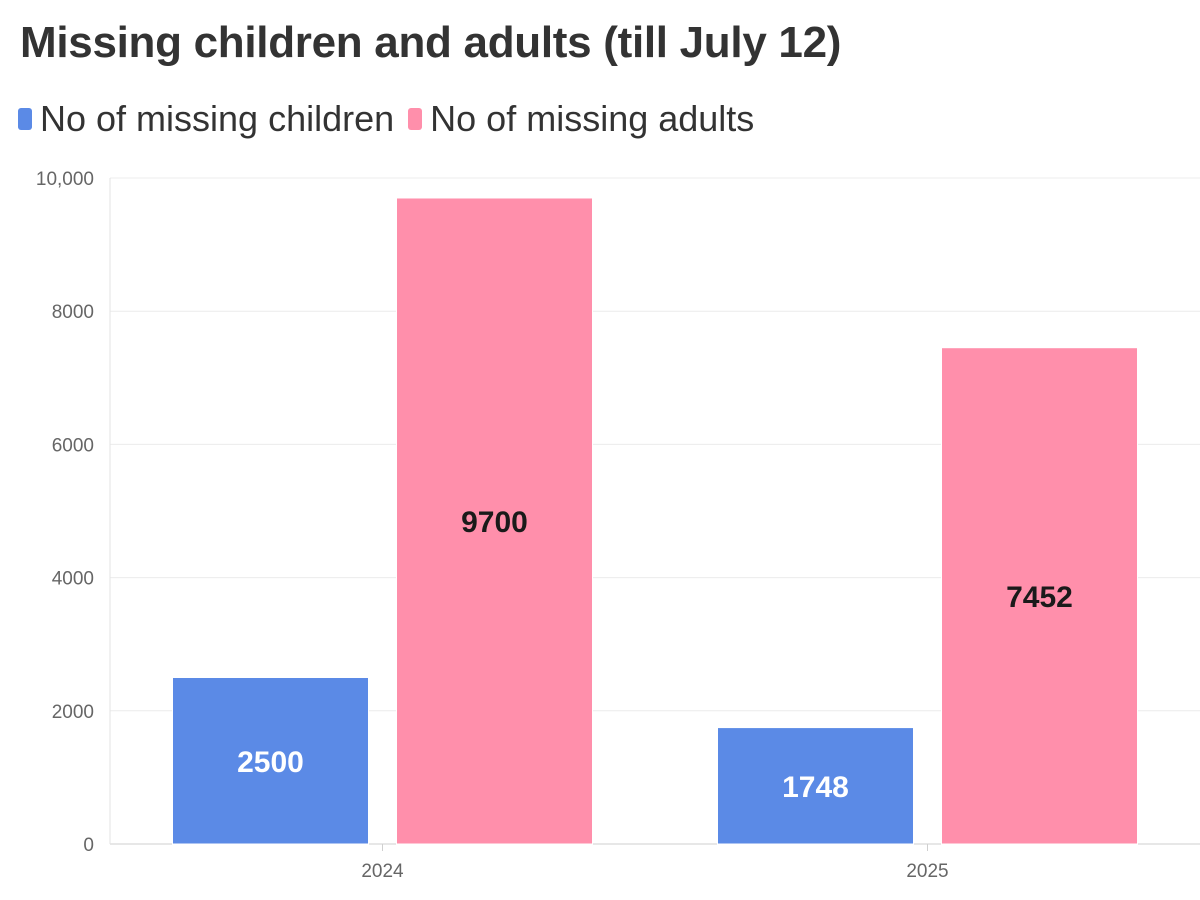 The height and width of the screenshot is (900, 1200). What do you see at coordinates (927, 871) in the screenshot?
I see `x-tick-label: 2025` at bounding box center [927, 871].